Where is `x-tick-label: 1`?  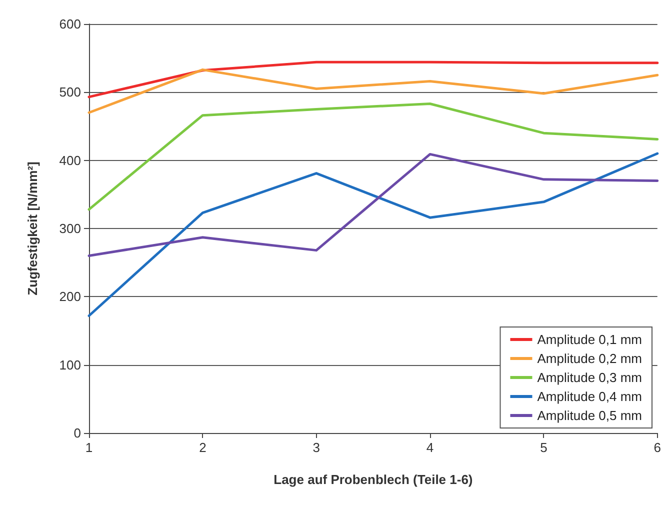 x-tick-label: 1 is located at coordinates (89, 447).